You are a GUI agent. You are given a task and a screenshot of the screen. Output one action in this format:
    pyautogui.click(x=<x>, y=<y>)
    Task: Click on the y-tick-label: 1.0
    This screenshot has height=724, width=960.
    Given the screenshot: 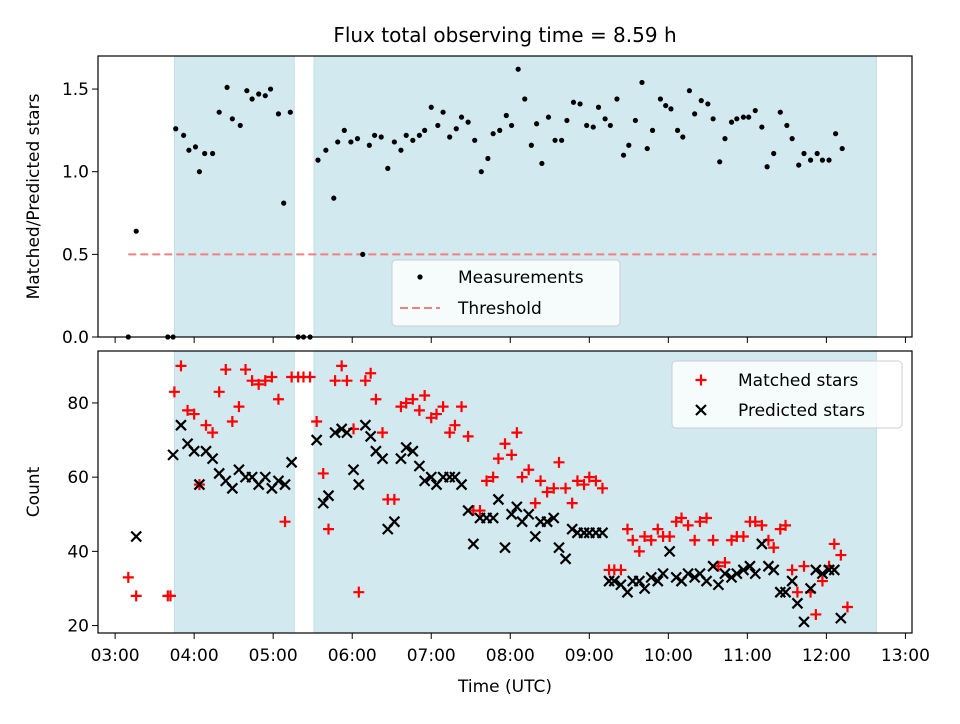 What is the action you would take?
    pyautogui.click(x=75, y=173)
    